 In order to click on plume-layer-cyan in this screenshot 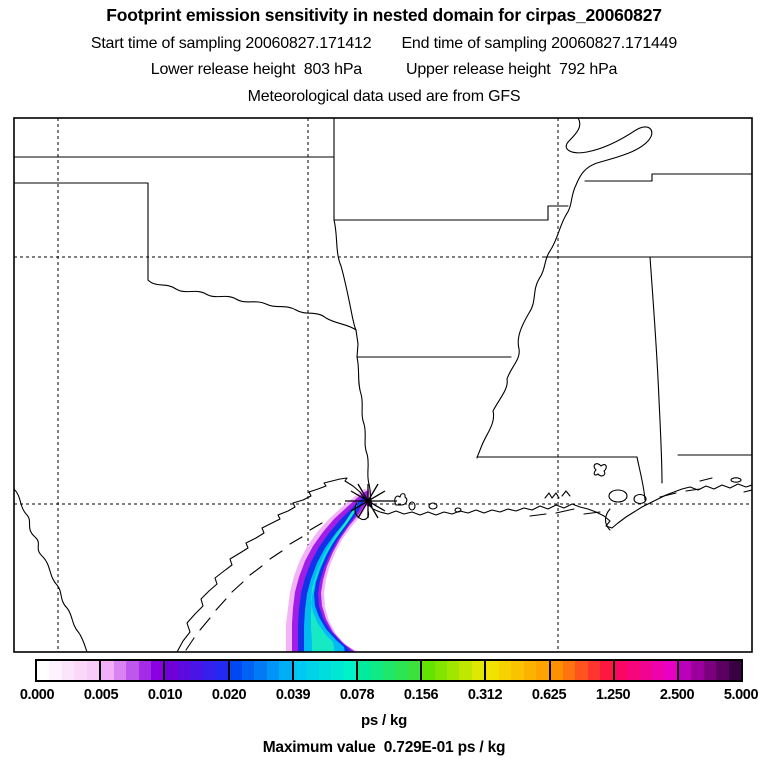, I will do `click(333, 574)`.